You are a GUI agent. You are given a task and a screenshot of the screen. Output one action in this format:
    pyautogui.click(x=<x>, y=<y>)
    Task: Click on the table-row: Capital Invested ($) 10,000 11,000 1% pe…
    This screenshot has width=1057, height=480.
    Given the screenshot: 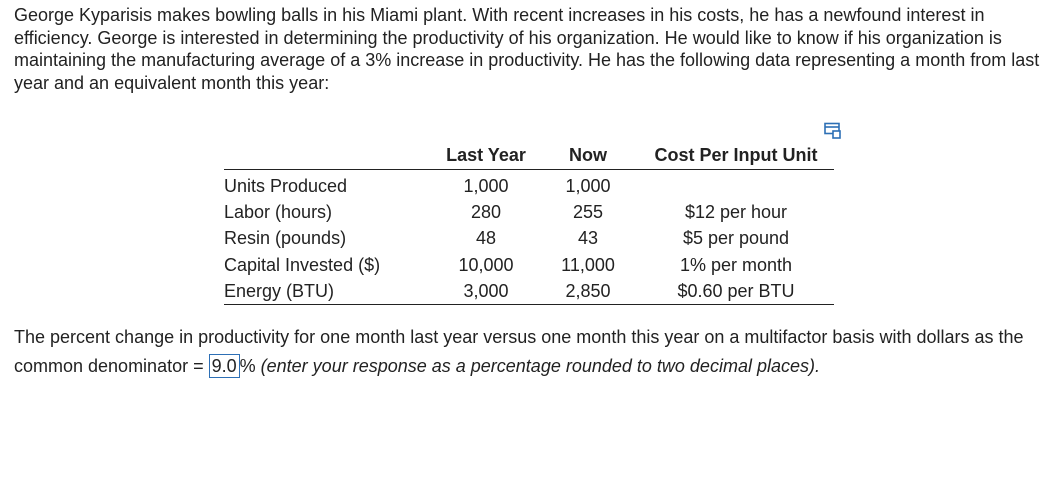 What is the action you would take?
    pyautogui.click(x=529, y=265)
    